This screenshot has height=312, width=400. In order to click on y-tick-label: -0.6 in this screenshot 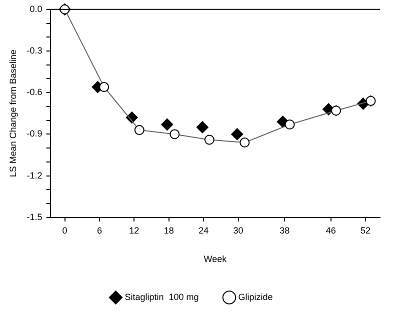, I will do `click(34, 92)`.